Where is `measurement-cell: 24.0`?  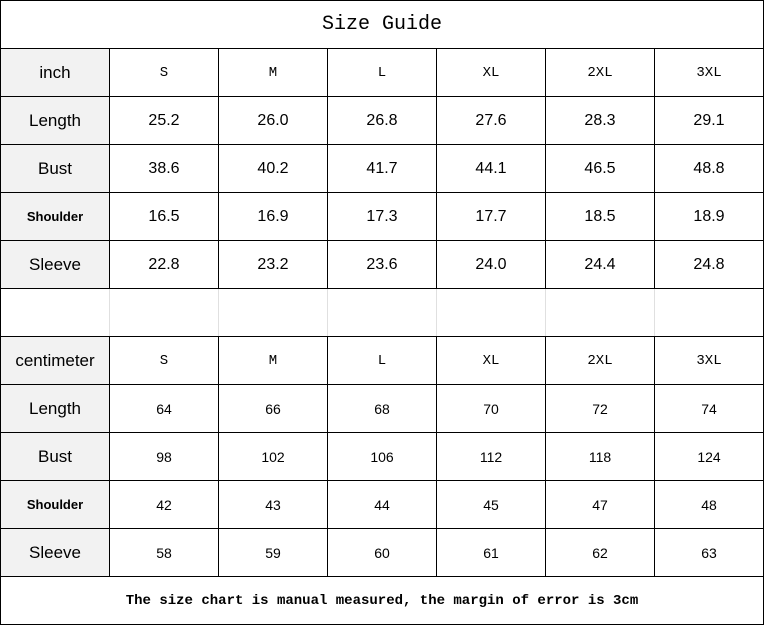
measurement-cell: 24.0 is located at coordinates (491, 264).